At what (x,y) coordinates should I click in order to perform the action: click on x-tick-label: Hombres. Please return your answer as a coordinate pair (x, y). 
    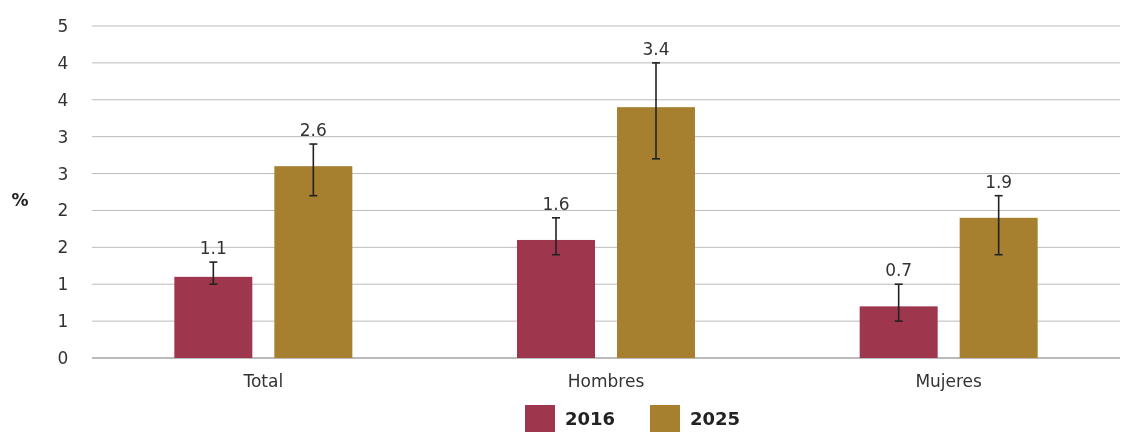
    Looking at the image, I should click on (606, 380).